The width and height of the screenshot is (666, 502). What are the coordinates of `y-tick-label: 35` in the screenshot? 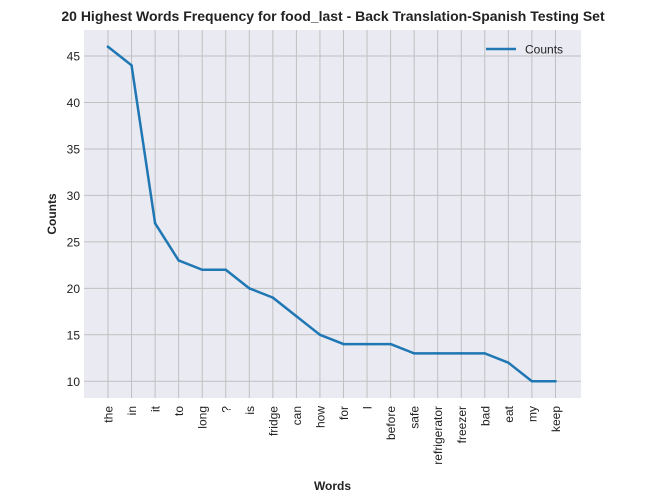 It's located at (74, 149).